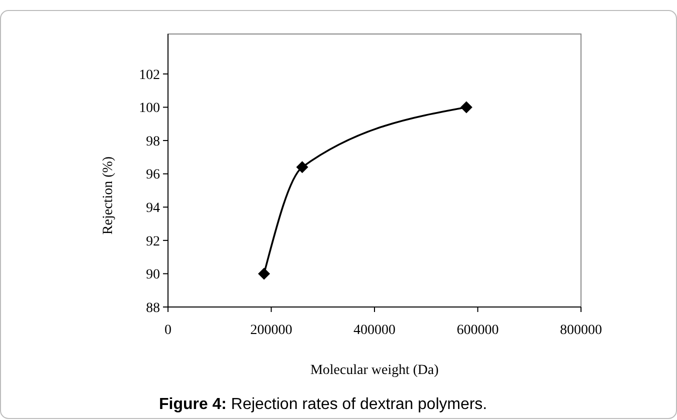 This screenshot has height=420, width=677. I want to click on y-tick-label: 100, so click(149, 108).